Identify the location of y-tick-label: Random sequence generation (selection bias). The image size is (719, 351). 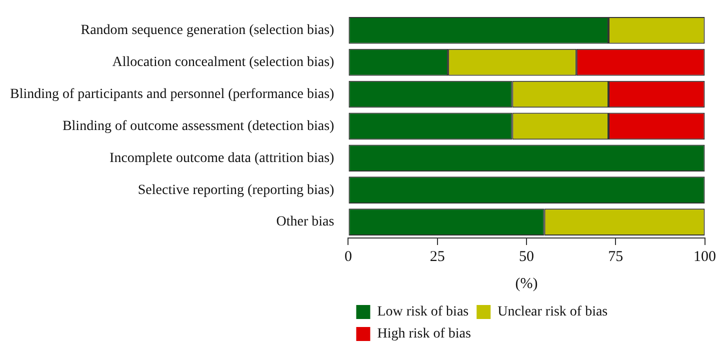
(207, 30).